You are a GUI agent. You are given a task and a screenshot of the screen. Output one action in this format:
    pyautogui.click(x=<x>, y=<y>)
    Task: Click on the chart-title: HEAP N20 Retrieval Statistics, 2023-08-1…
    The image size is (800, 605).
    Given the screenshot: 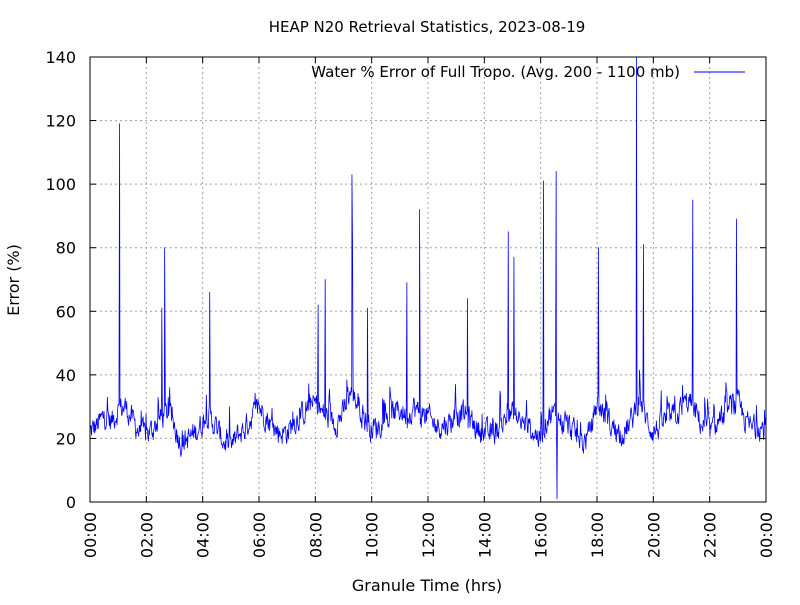 What is the action you would take?
    pyautogui.click(x=427, y=27)
    